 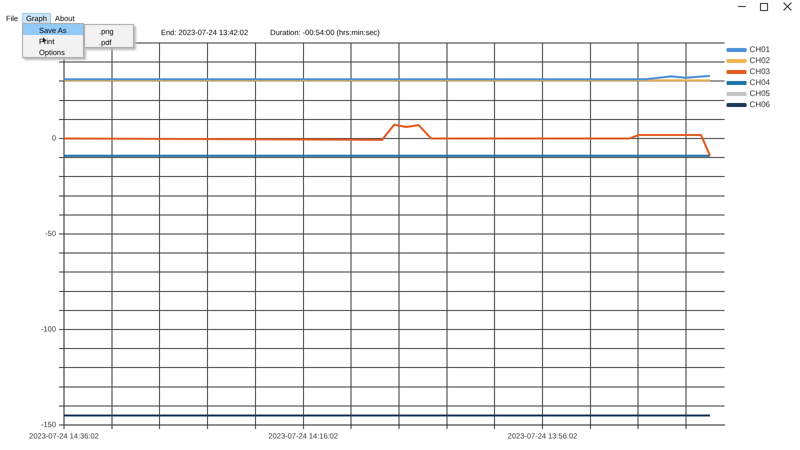 I want to click on legend-label: CH02, so click(x=760, y=61).